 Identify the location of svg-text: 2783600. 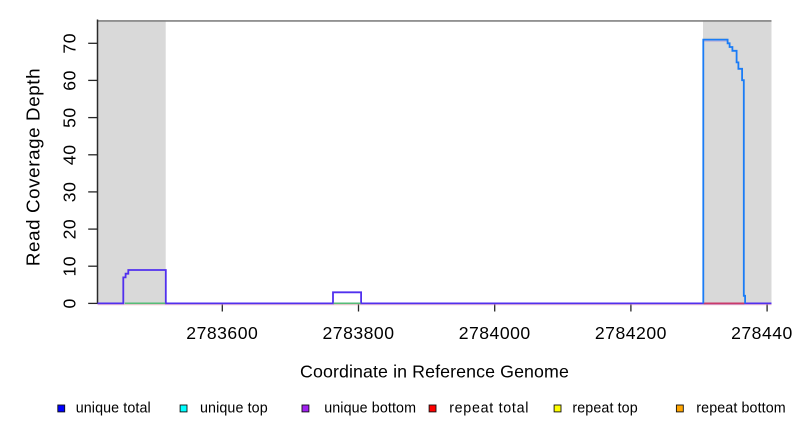
(222, 333).